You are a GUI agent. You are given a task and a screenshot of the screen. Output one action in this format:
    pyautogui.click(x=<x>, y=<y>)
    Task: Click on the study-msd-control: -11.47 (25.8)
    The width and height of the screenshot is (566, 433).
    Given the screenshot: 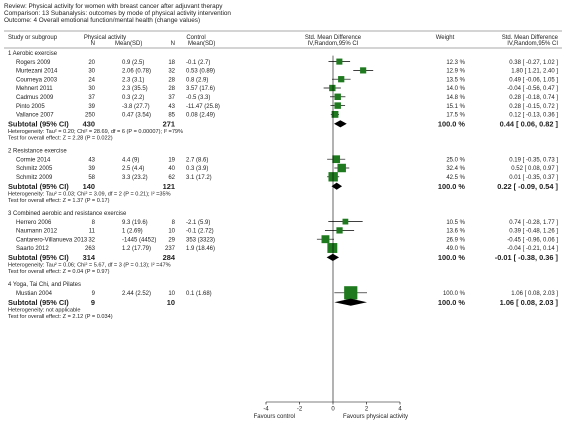 What is the action you would take?
    pyautogui.click(x=203, y=107)
    